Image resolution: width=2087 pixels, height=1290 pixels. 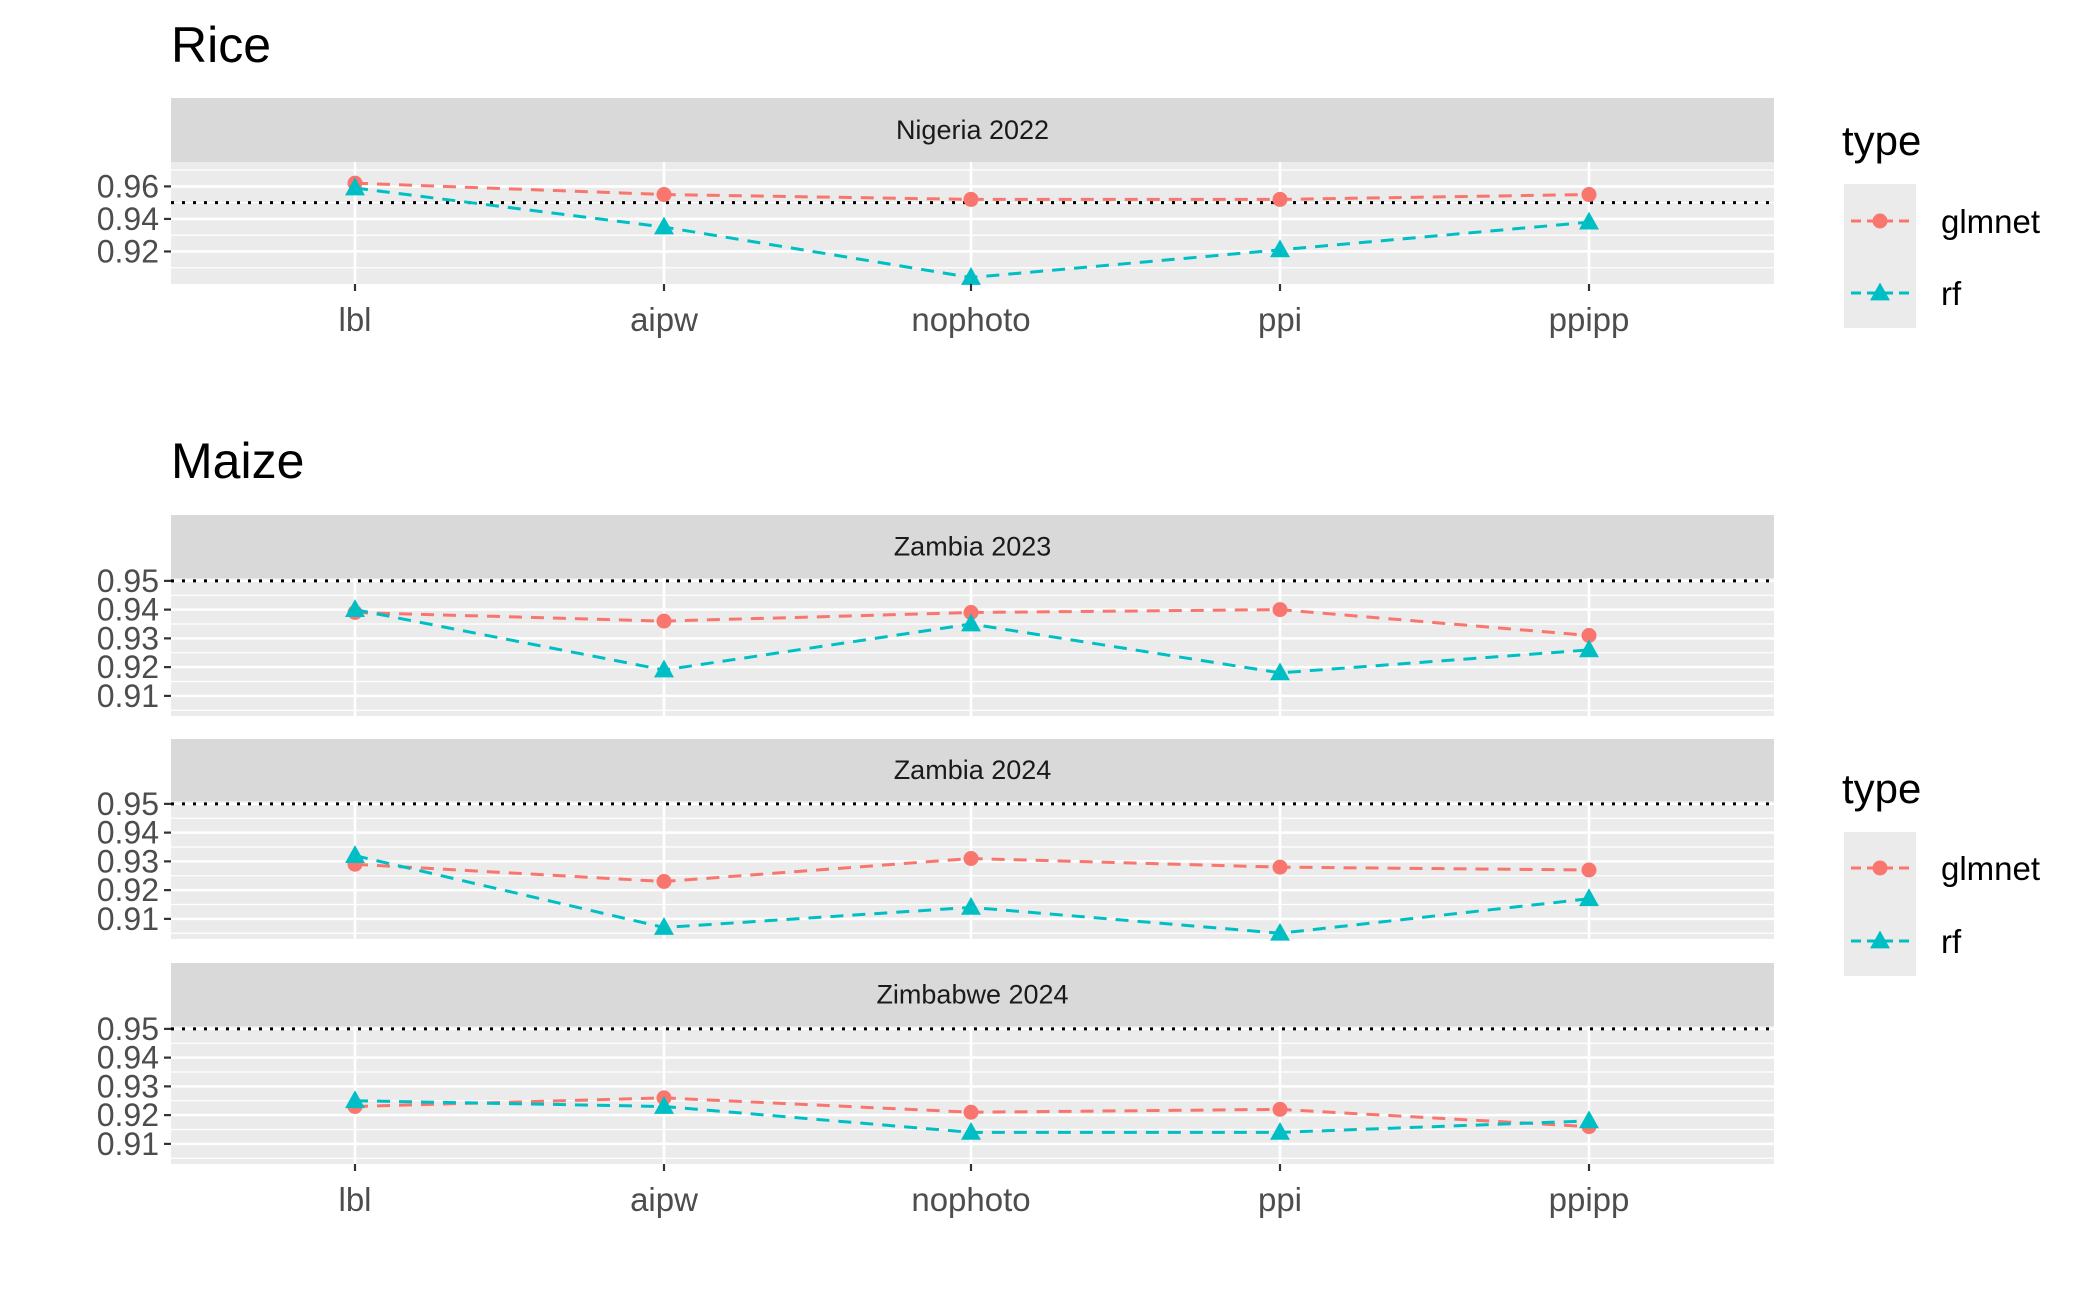 I want to click on series-glmnet, so click(x=972, y=870).